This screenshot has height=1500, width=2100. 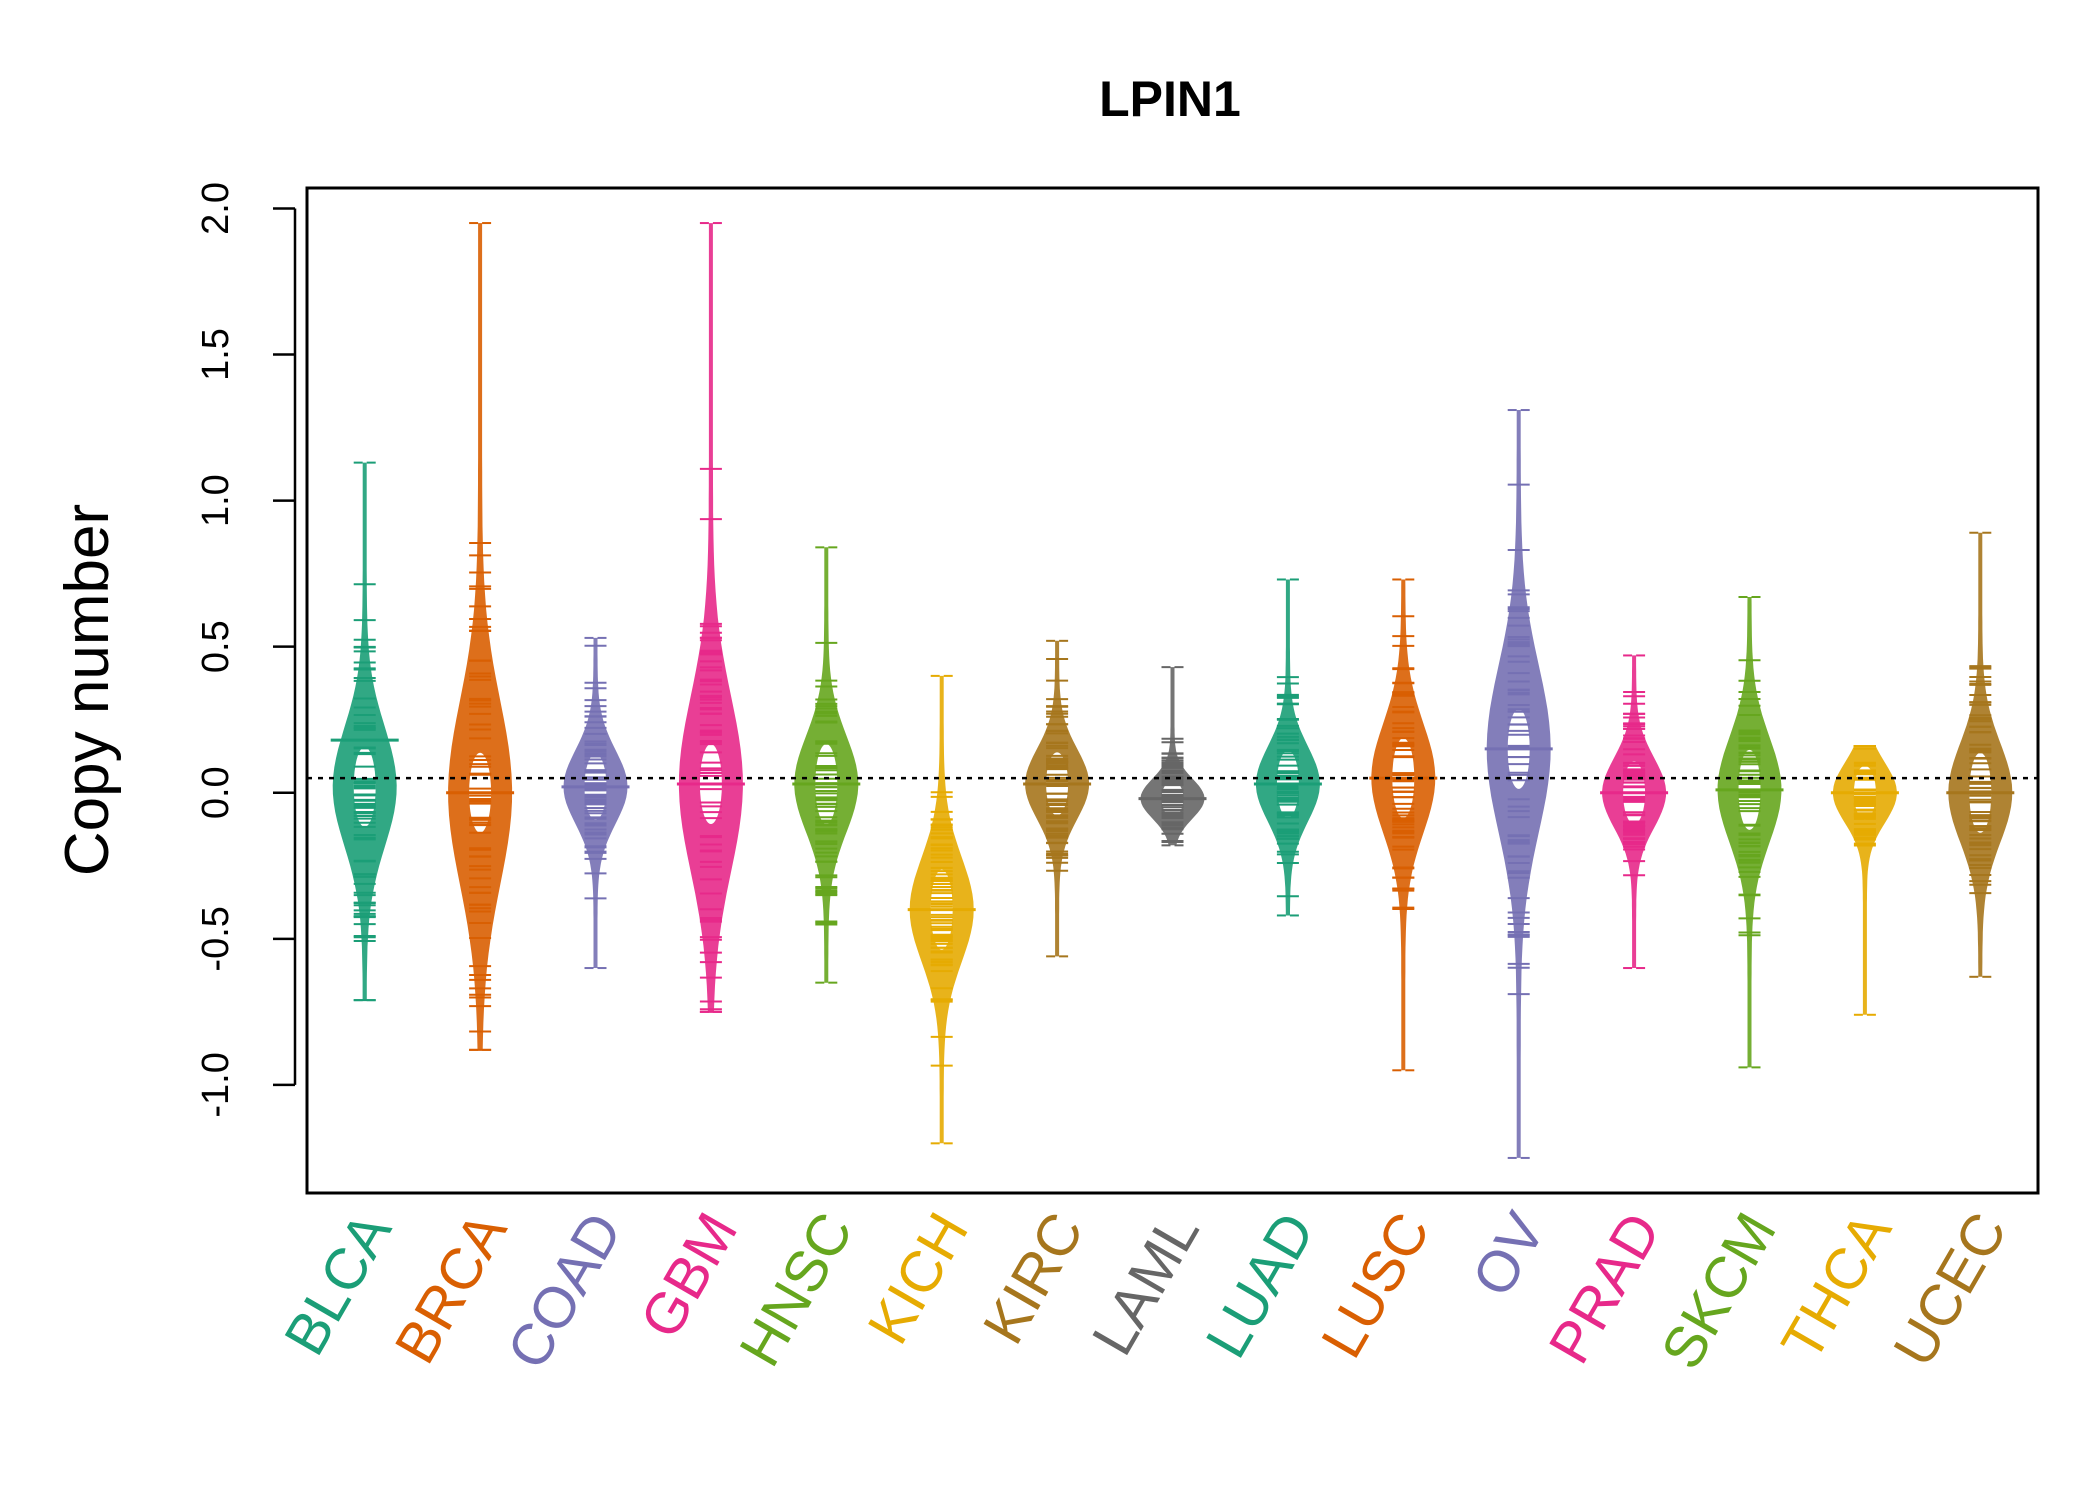 I want to click on y-axis-label: Copy number, so click(x=87, y=690).